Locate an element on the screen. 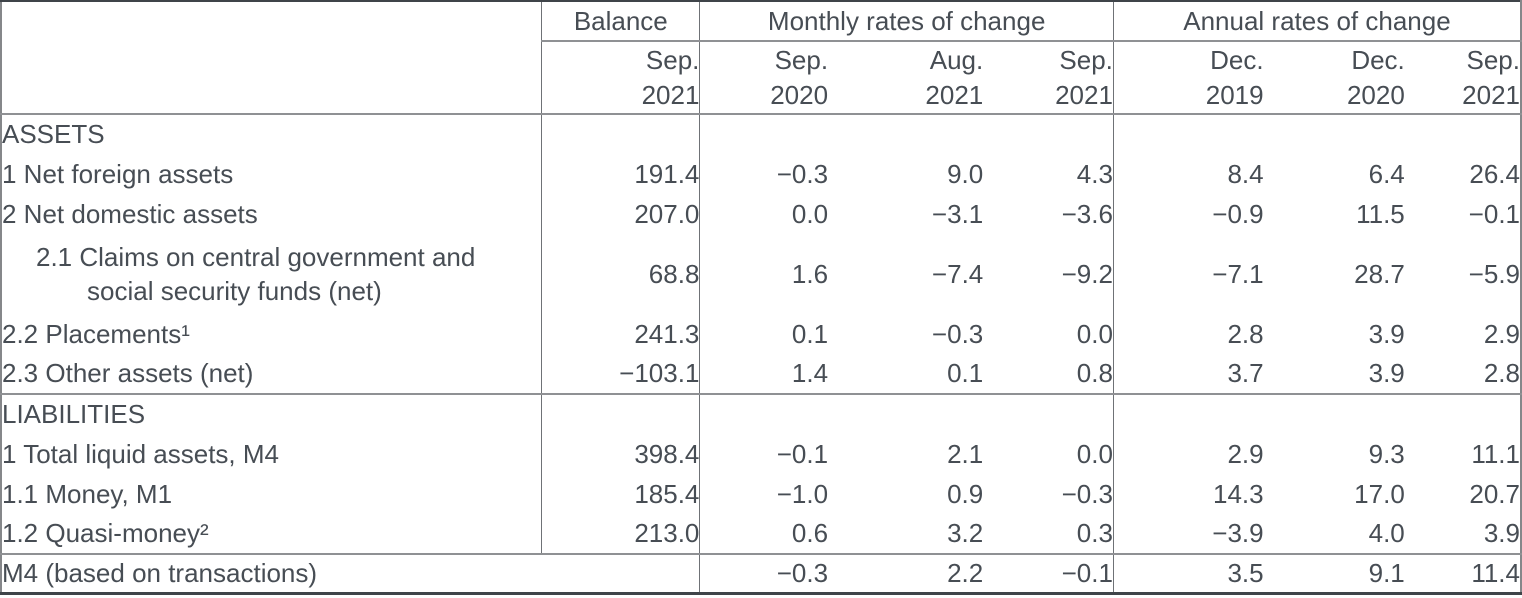 The image size is (1522, 598). cell-annual-2: 17.0 is located at coordinates (1379, 493).